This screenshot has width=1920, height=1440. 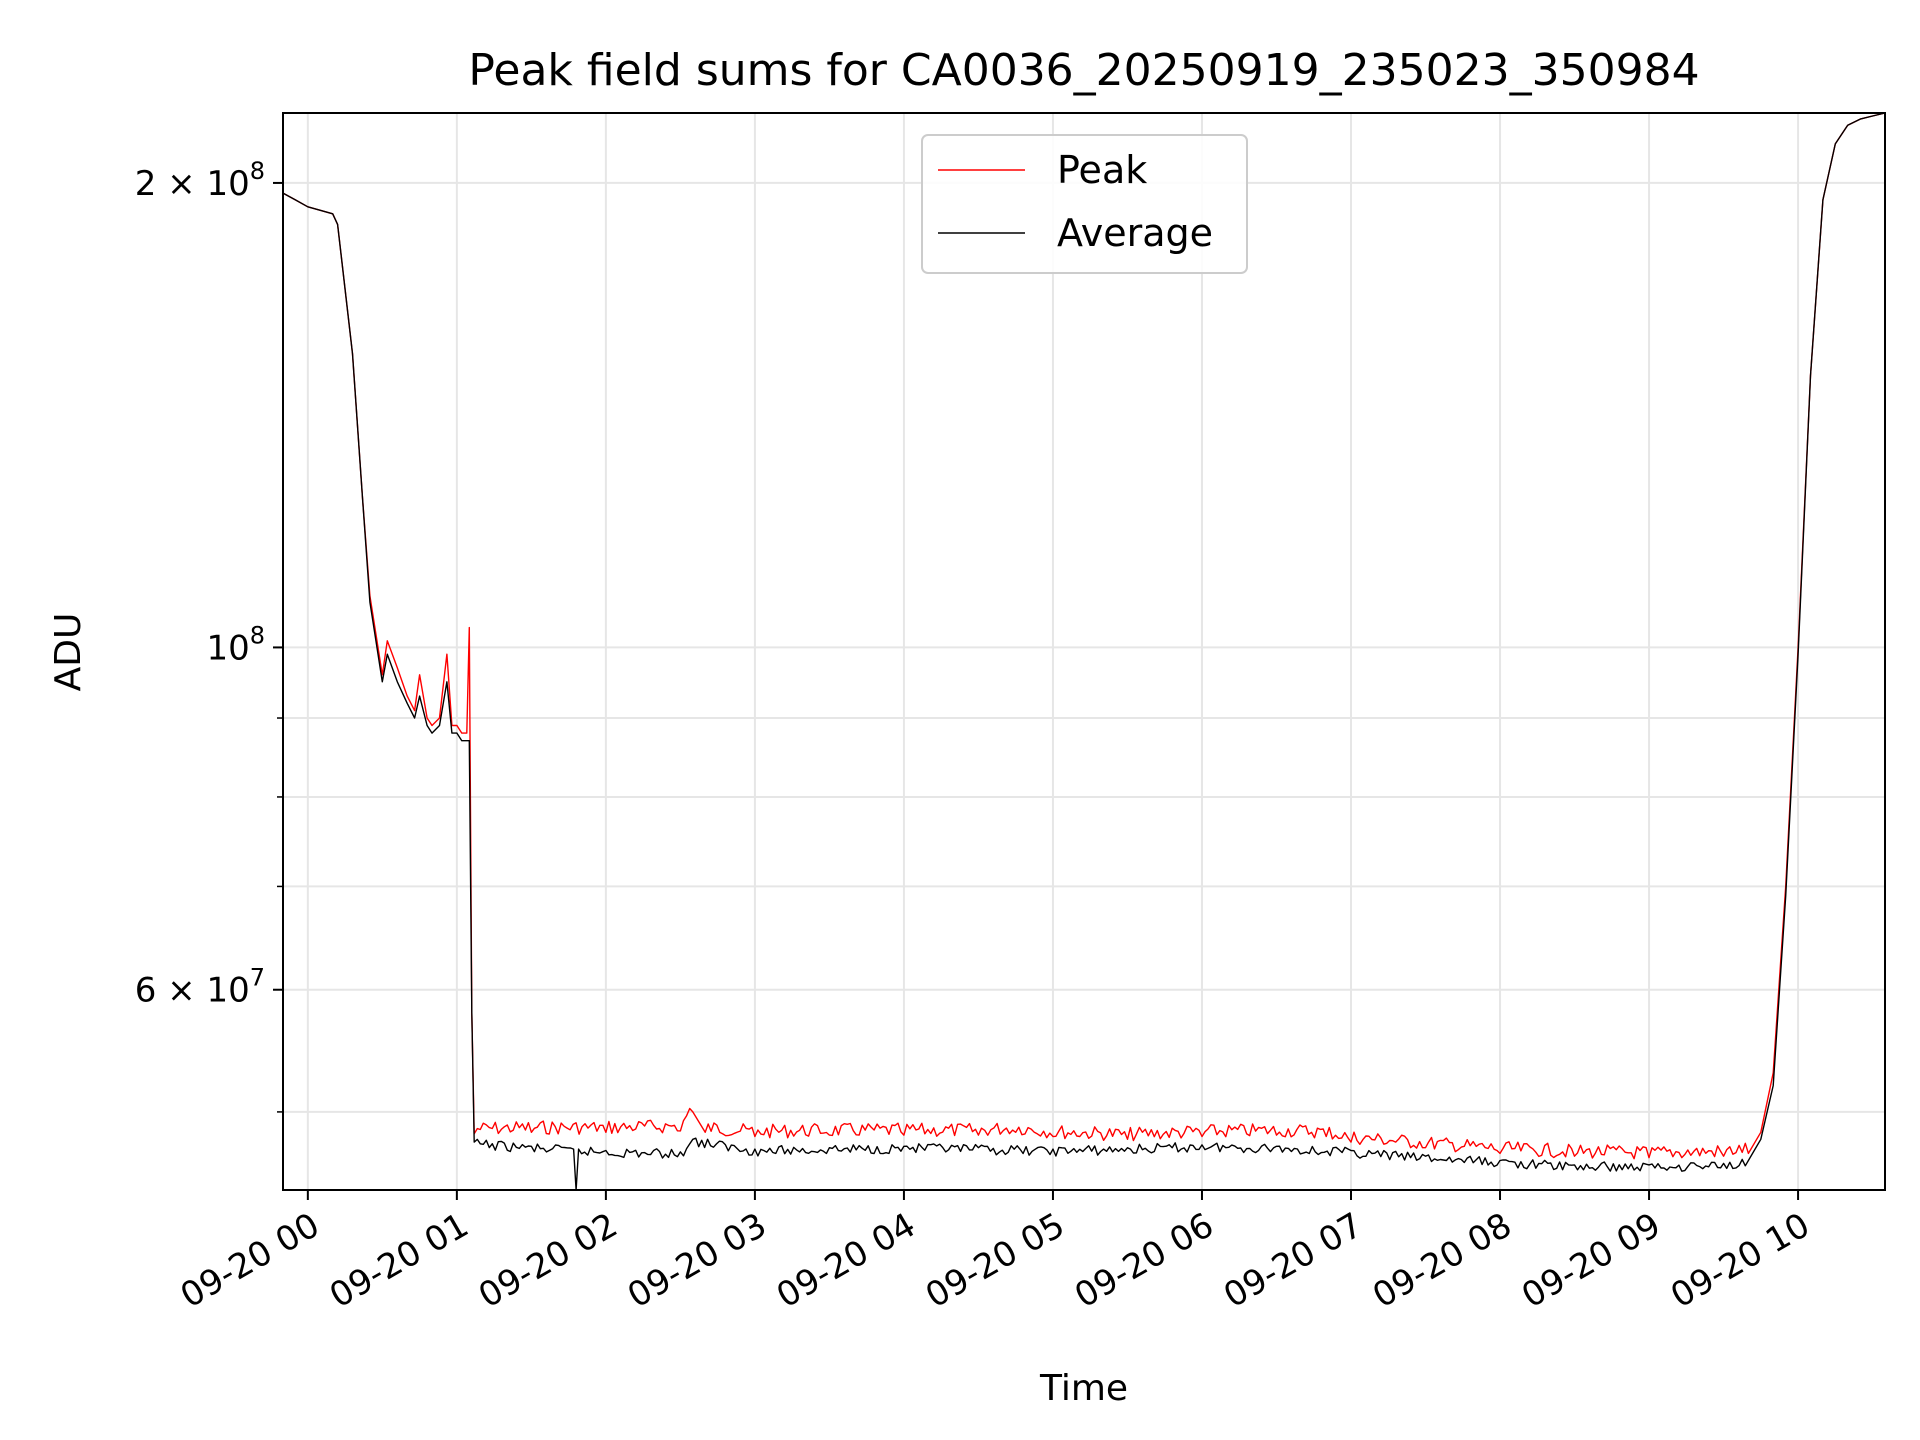 What do you see at coordinates (1084, 204) in the screenshot?
I see `legend: Peak Average` at bounding box center [1084, 204].